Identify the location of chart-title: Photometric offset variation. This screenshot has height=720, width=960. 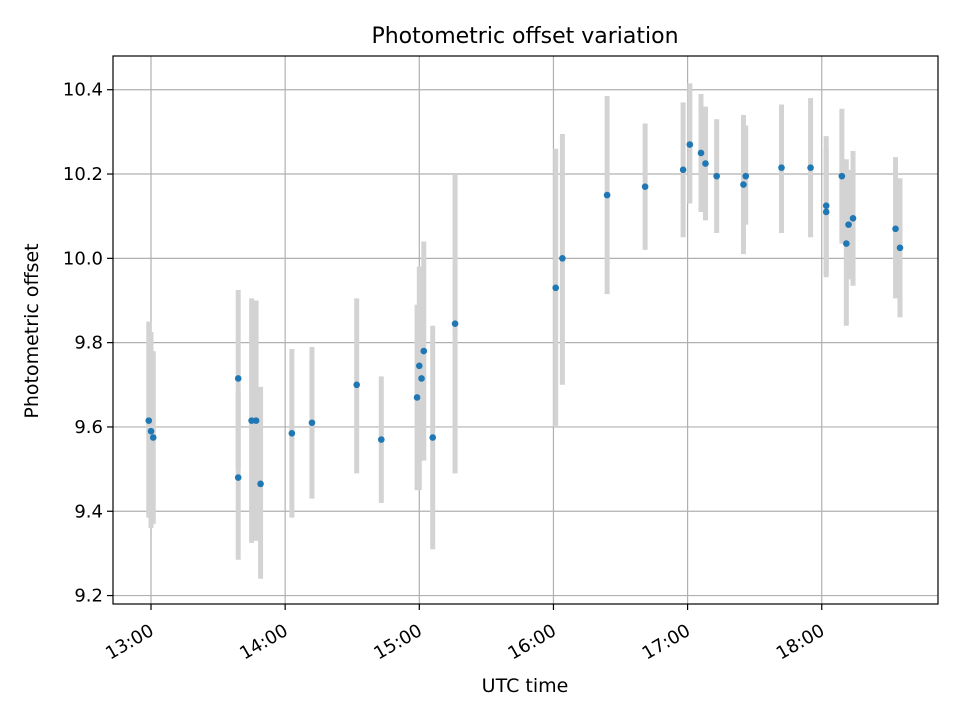
(524, 36).